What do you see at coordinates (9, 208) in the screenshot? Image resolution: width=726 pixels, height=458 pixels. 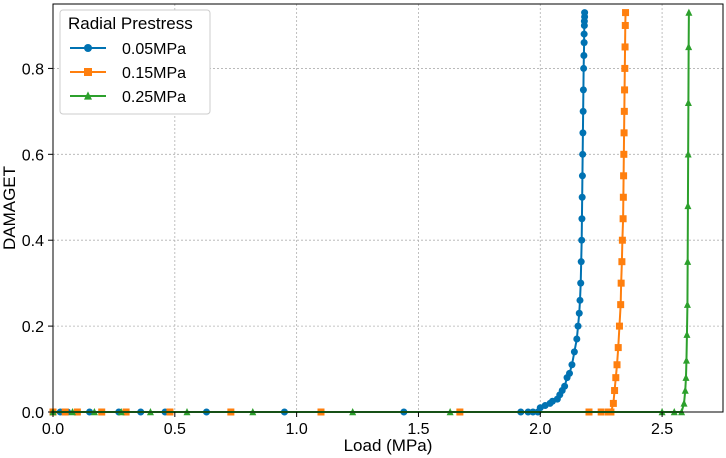 I see `y-axis-label: DAMAGET` at bounding box center [9, 208].